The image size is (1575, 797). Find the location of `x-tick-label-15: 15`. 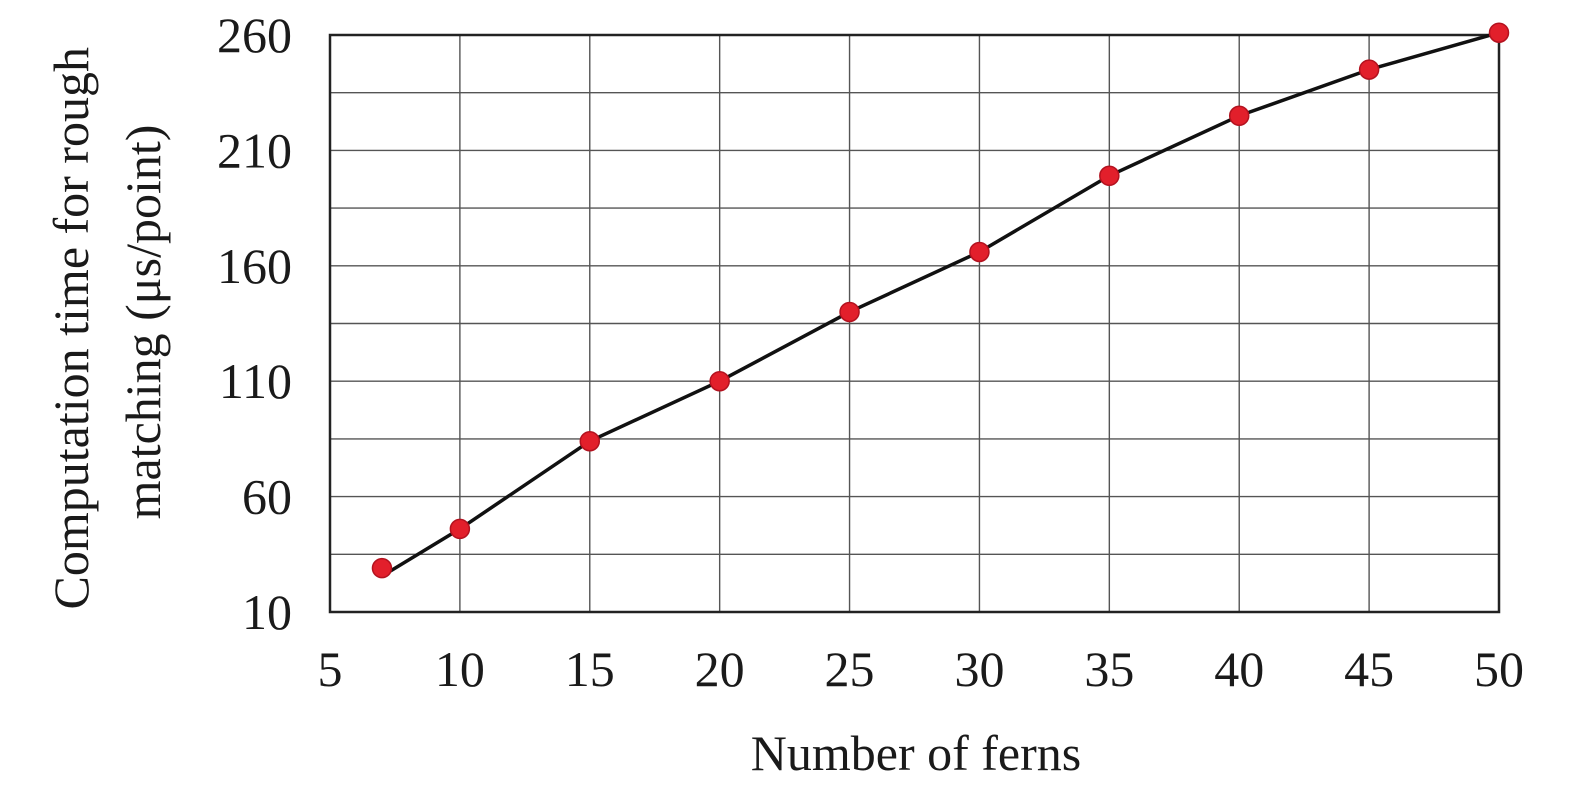

x-tick-label-15: 15 is located at coordinates (590, 669).